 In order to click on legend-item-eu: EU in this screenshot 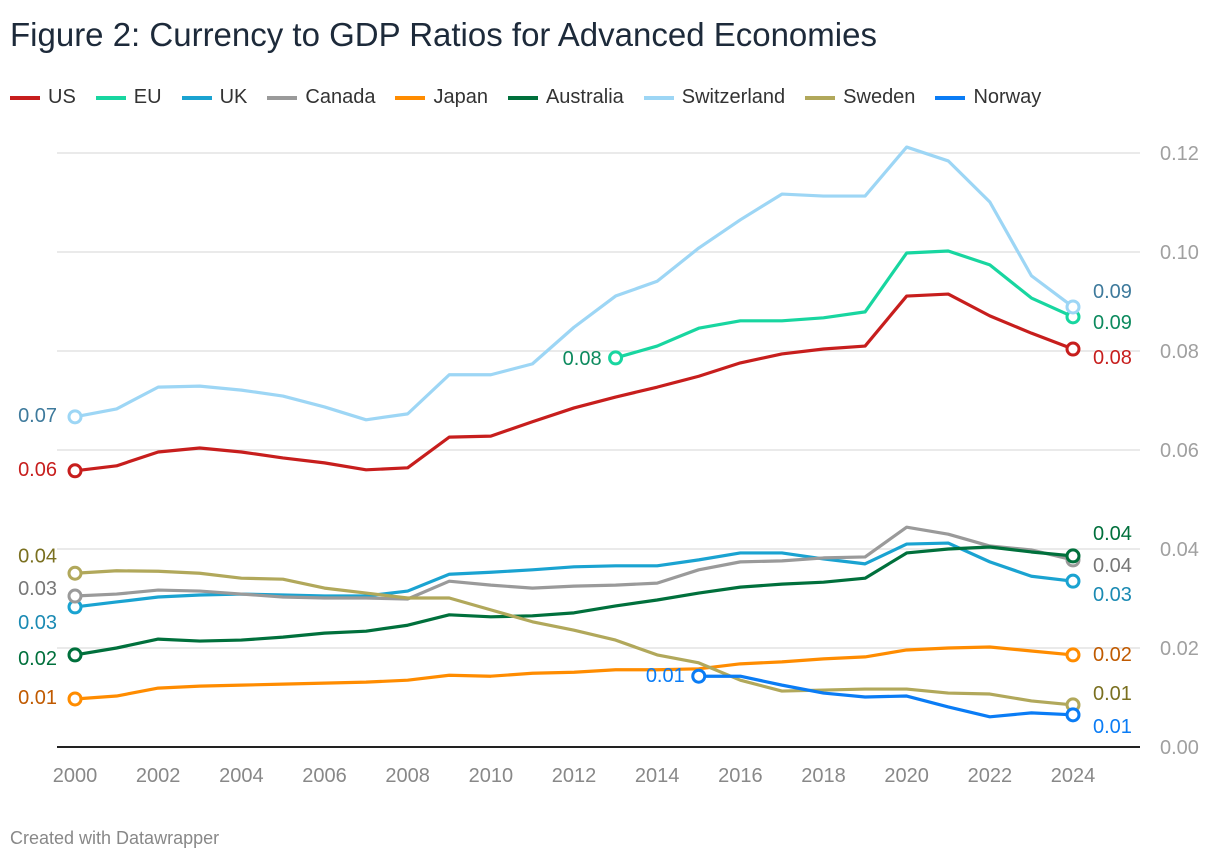, I will do `click(128, 97)`.